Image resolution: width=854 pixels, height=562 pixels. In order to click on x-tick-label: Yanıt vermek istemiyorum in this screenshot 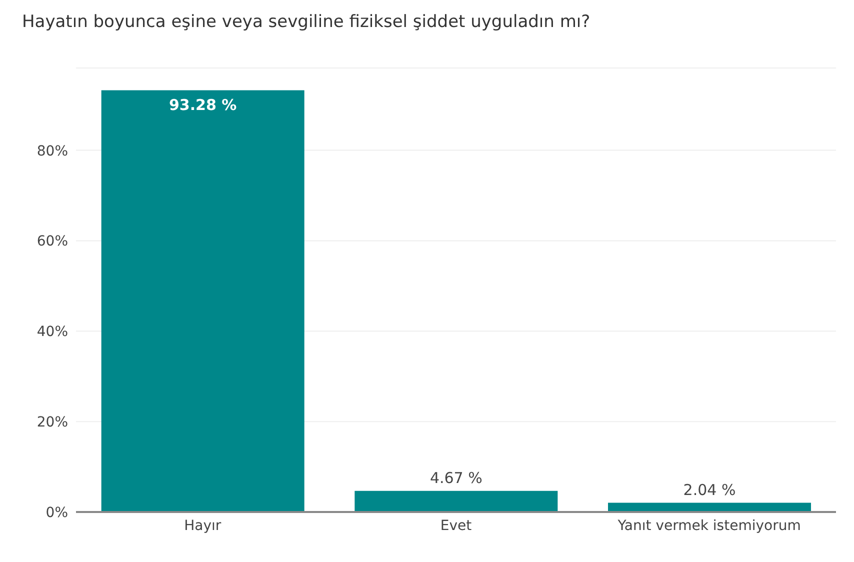, I will do `click(708, 526)`.